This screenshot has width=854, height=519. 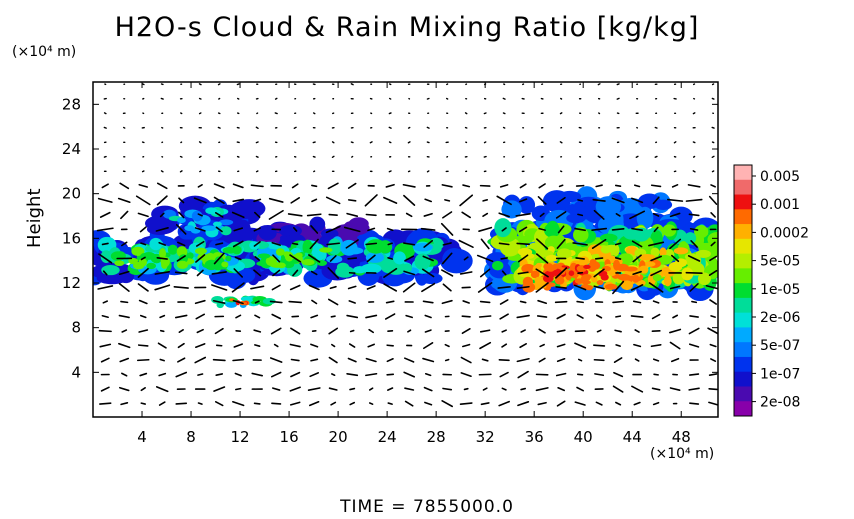 What do you see at coordinates (338, 437) in the screenshot?
I see `x-tick-label: 20` at bounding box center [338, 437].